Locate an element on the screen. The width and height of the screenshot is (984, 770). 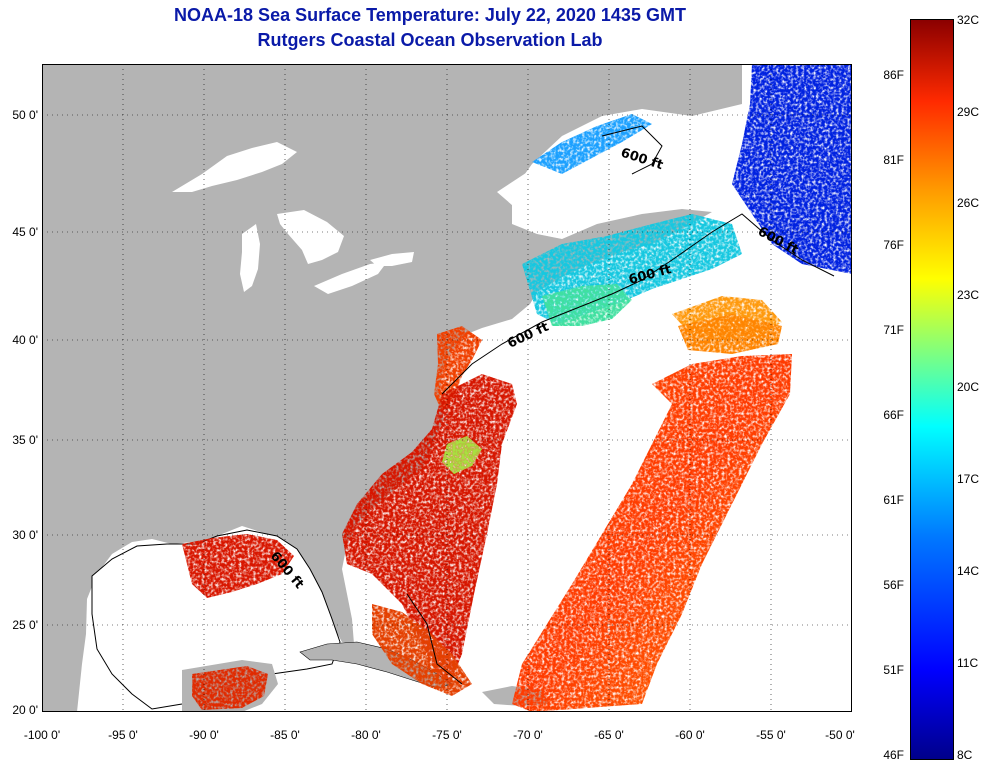
temperature-colorbar is located at coordinates (932, 389).